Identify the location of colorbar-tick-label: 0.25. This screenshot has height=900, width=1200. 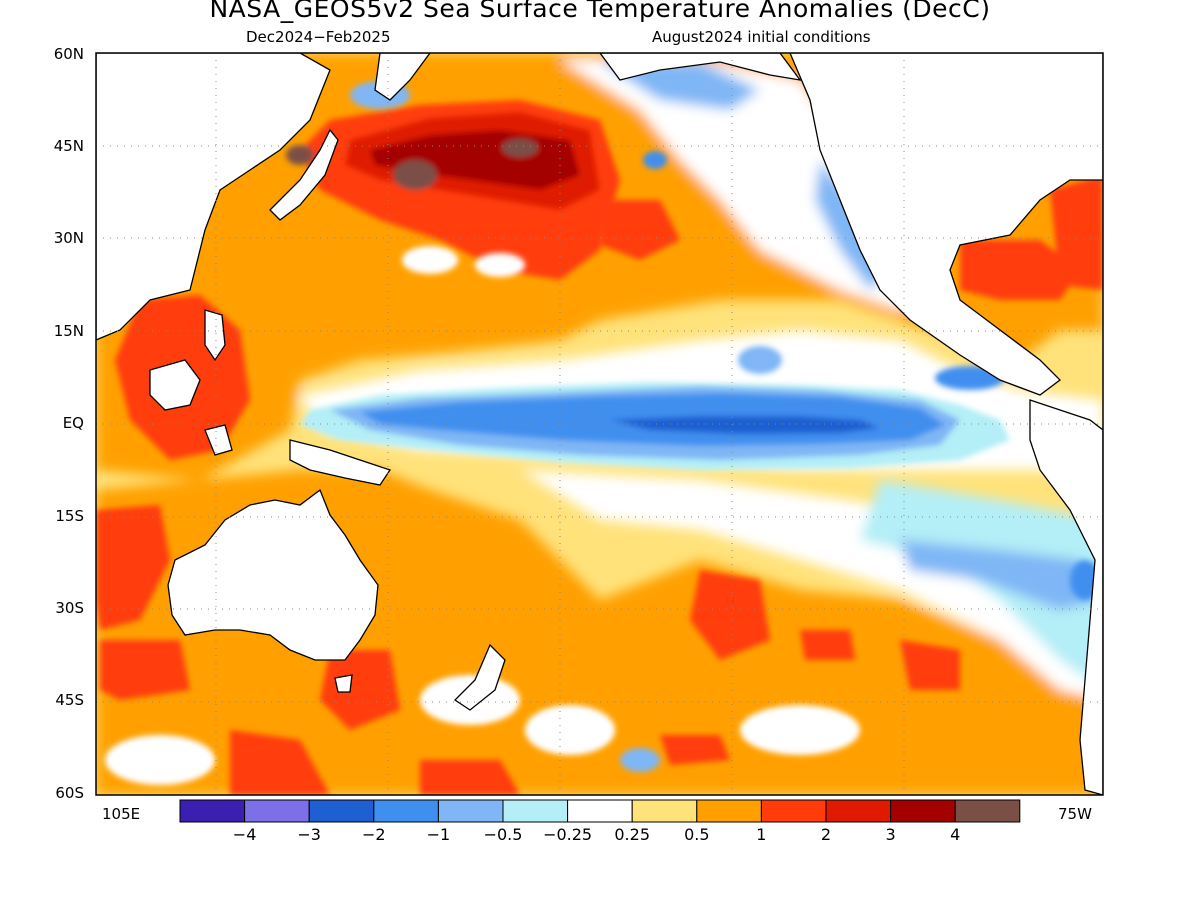
(632, 834).